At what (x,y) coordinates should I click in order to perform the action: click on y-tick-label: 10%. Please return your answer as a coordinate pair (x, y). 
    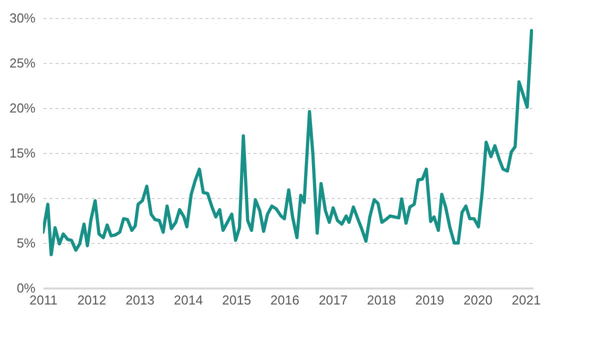
    Looking at the image, I should click on (22, 198).